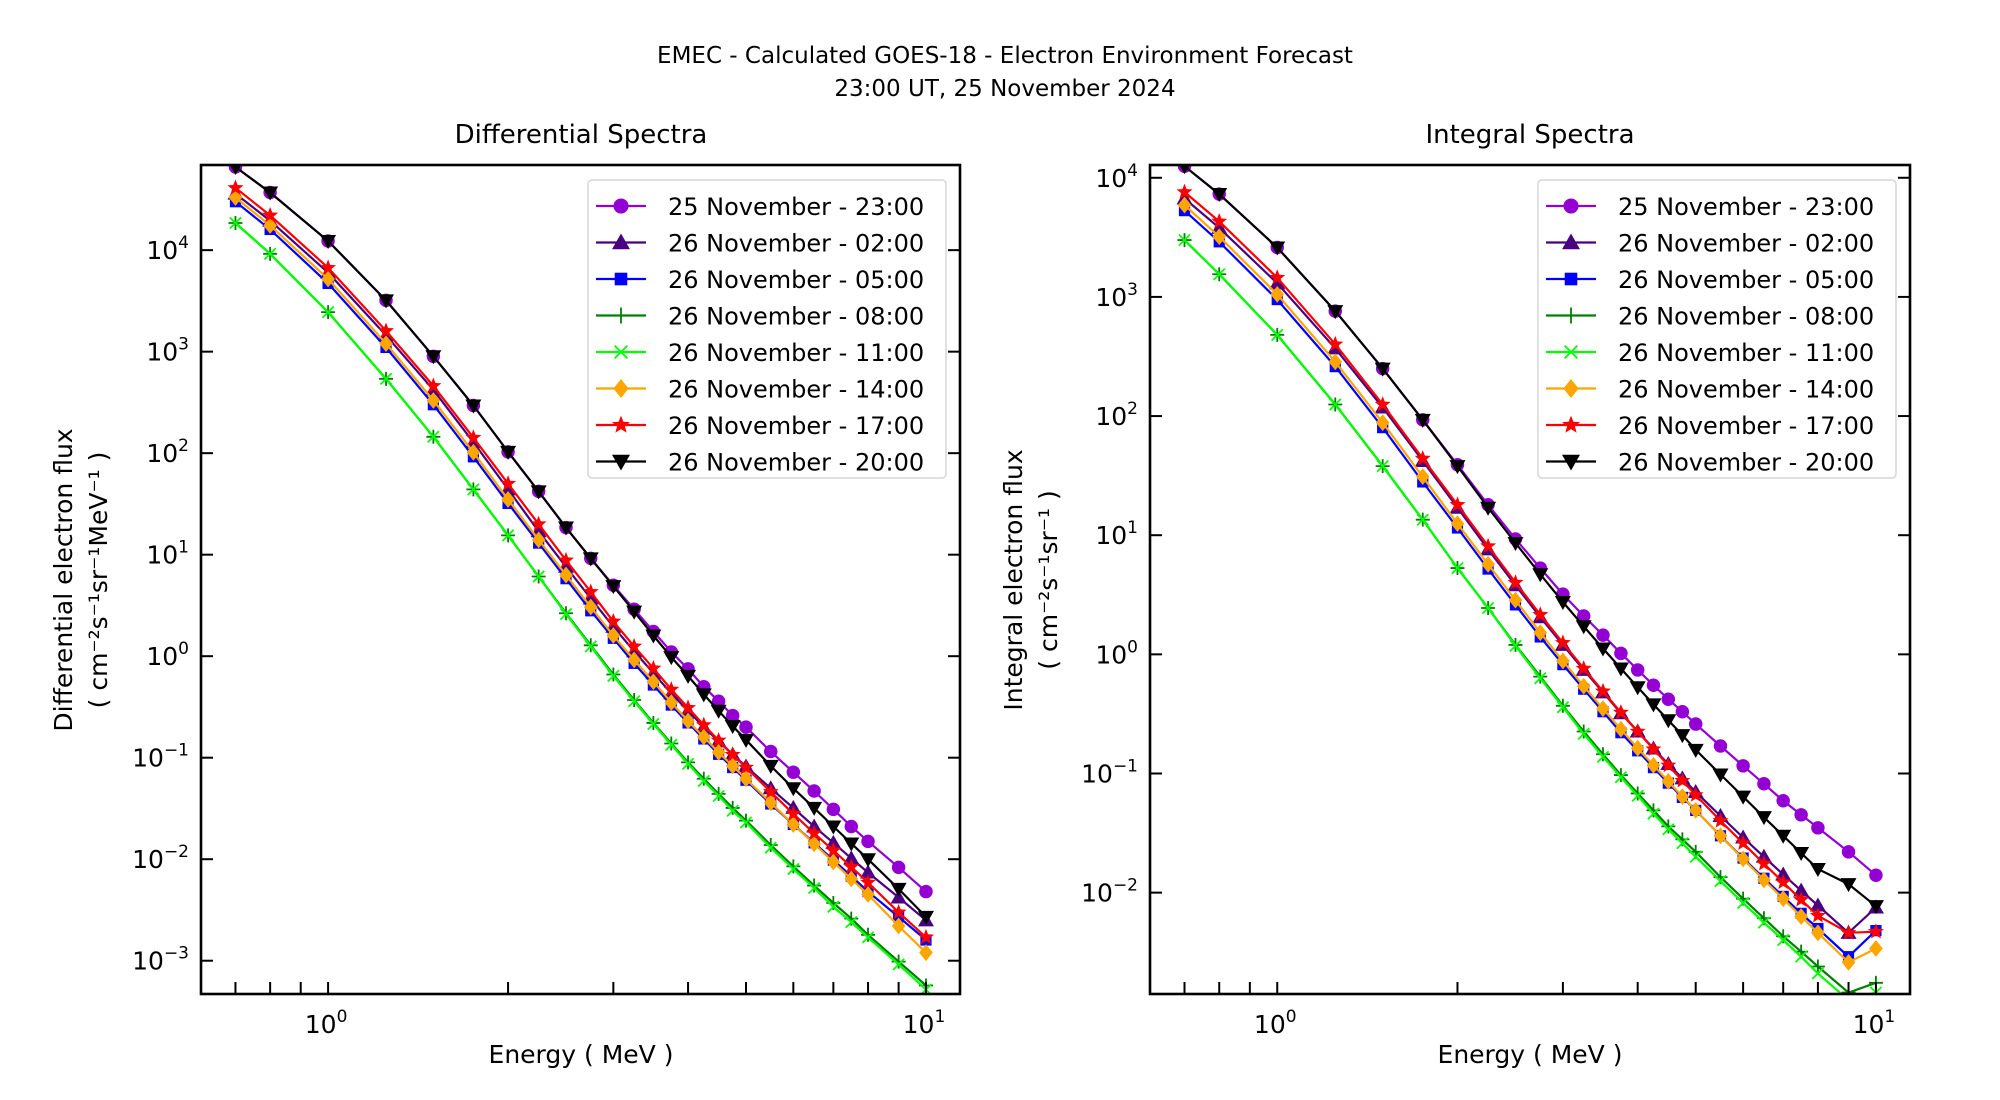 The height and width of the screenshot is (1100, 2000). Describe the element at coordinates (1116, 296) in the screenshot. I see `integral-y-tick-label: 103` at that location.